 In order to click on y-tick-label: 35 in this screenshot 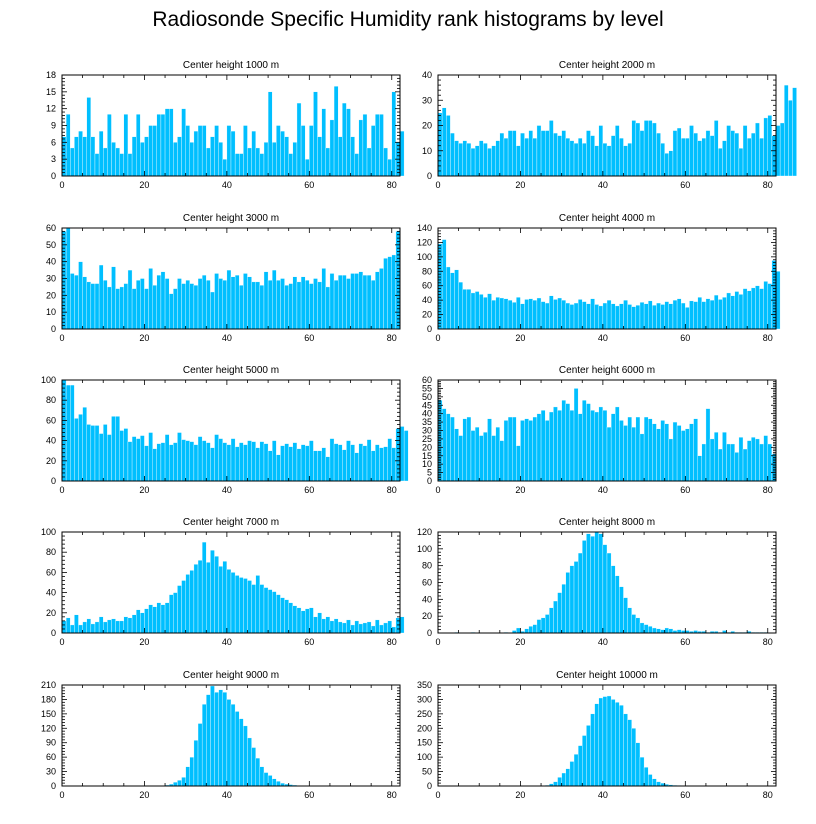, I will do `click(427, 422)`.